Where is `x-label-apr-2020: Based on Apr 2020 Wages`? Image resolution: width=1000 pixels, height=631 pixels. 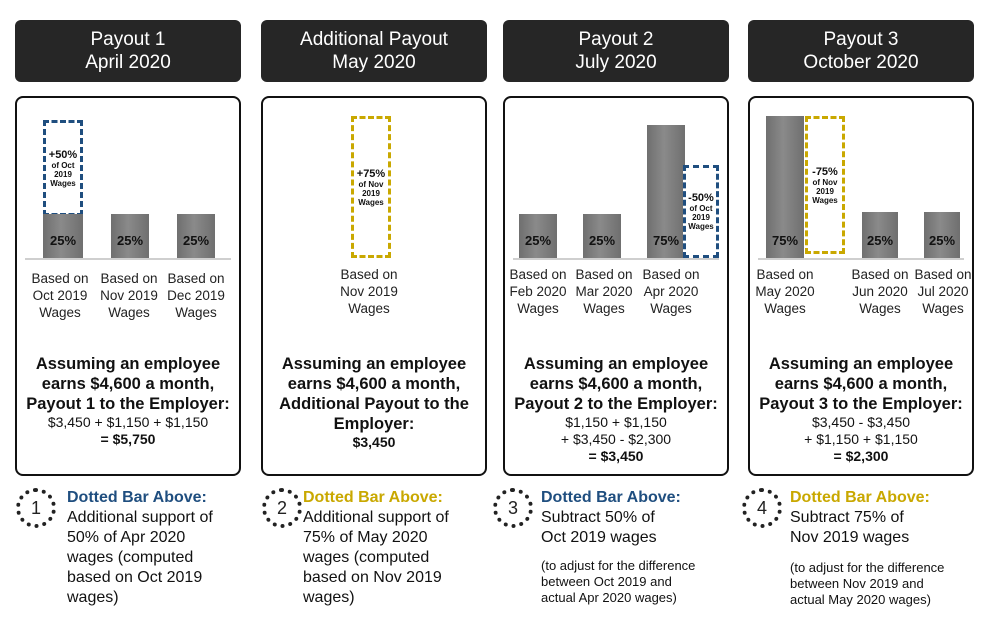 x-label-apr-2020: Based on Apr 2020 Wages is located at coordinates (671, 291).